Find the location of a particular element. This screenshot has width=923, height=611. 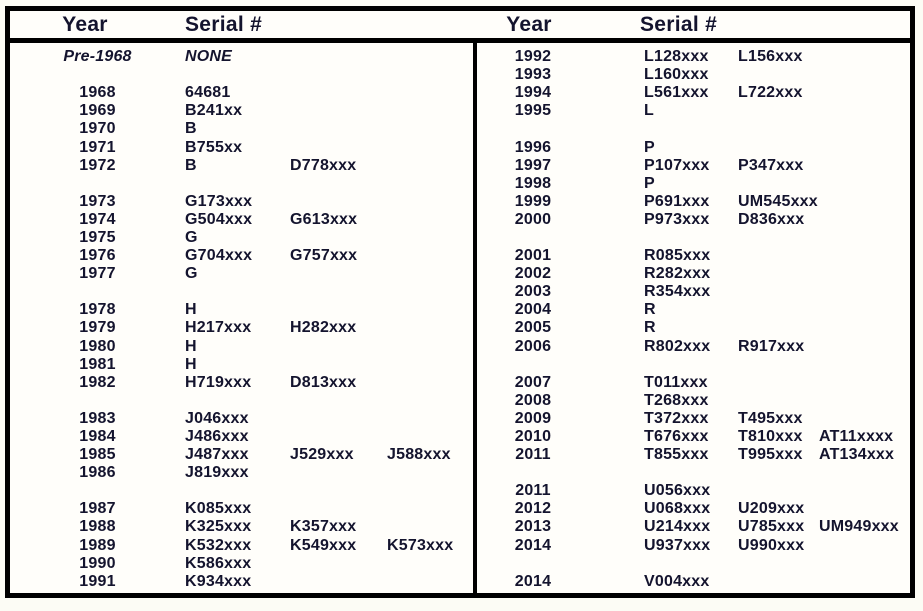

year-cell: 1986 is located at coordinates (97, 473).